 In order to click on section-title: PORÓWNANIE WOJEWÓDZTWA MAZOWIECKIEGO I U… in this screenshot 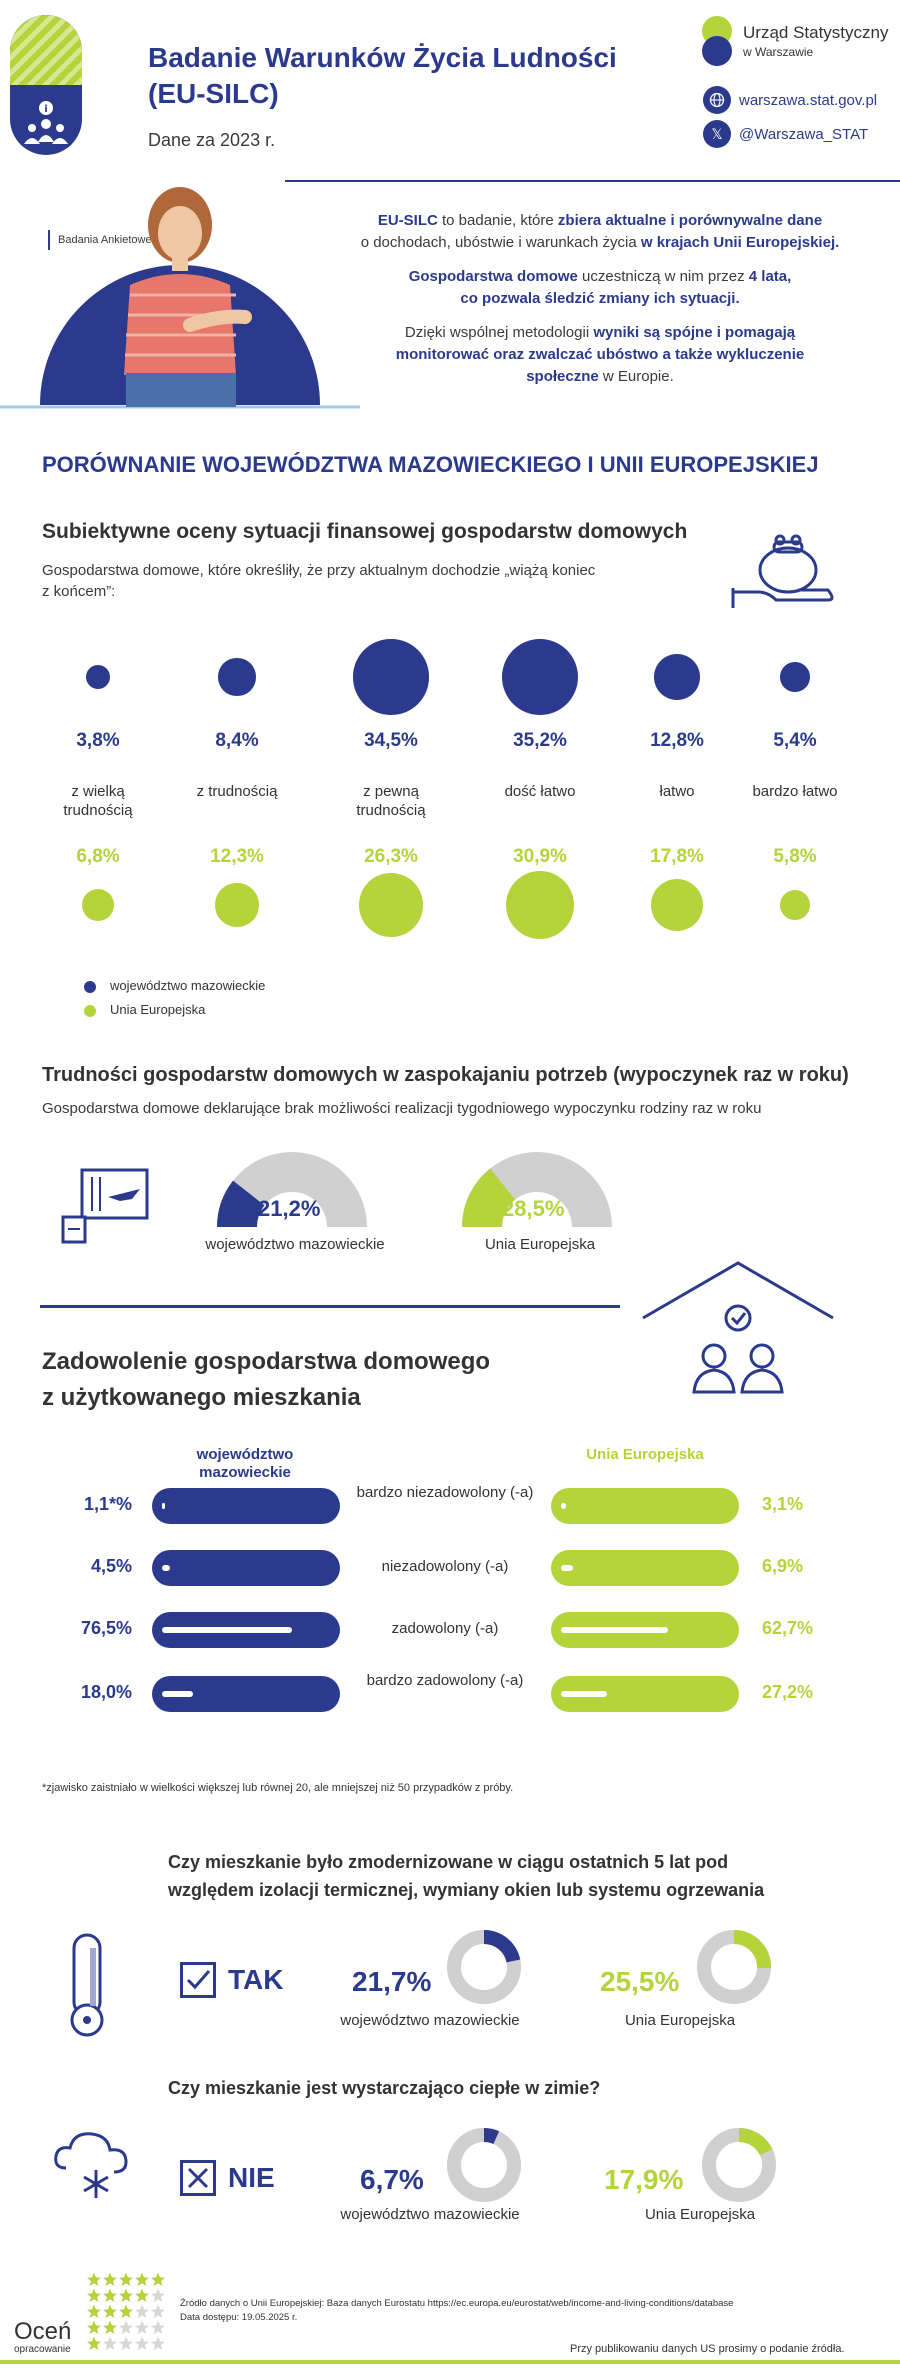, I will do `click(430, 464)`.